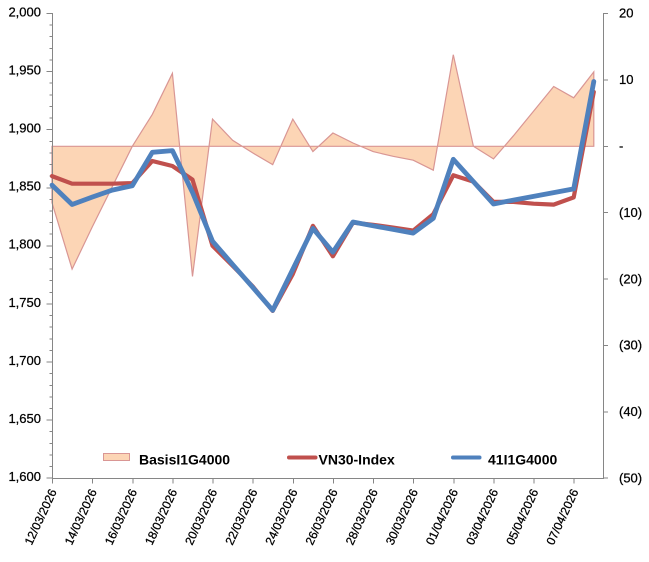 Image resolution: width=649 pixels, height=562 pixels. Describe the element at coordinates (630, 345) in the screenshot. I see `svg-text: (30)` at that location.